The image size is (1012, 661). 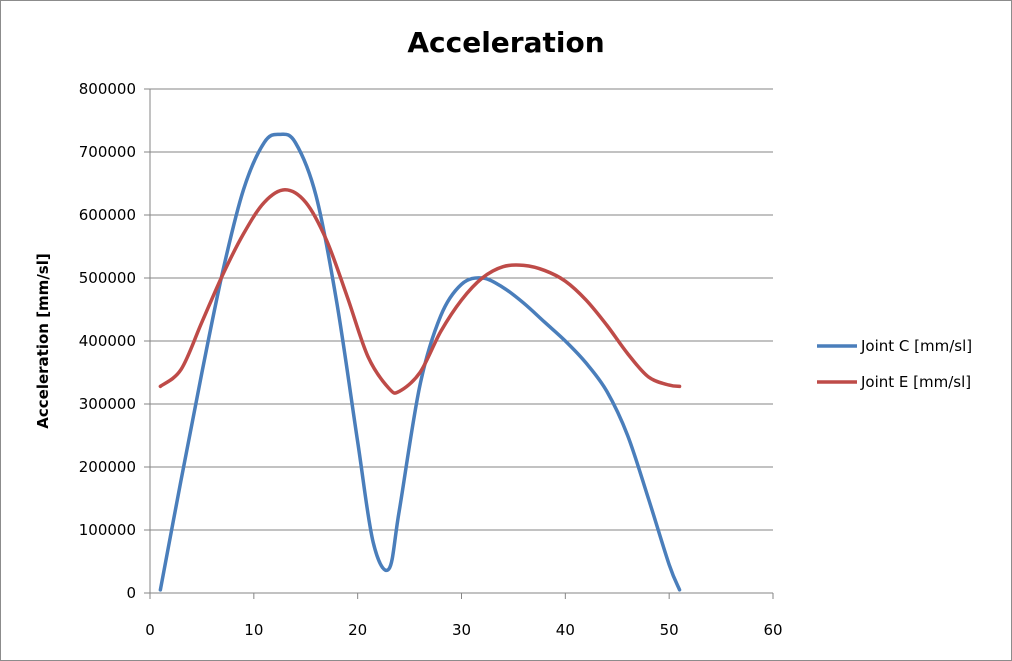 I want to click on y-tick-label: 0, so click(x=131, y=593).